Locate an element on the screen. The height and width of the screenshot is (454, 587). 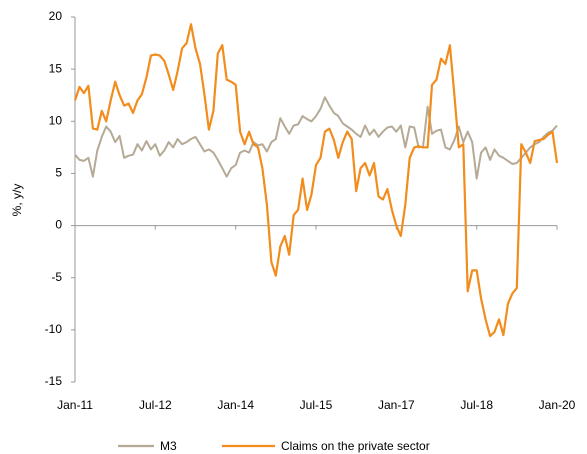
legend-label: M3 is located at coordinates (168, 446).